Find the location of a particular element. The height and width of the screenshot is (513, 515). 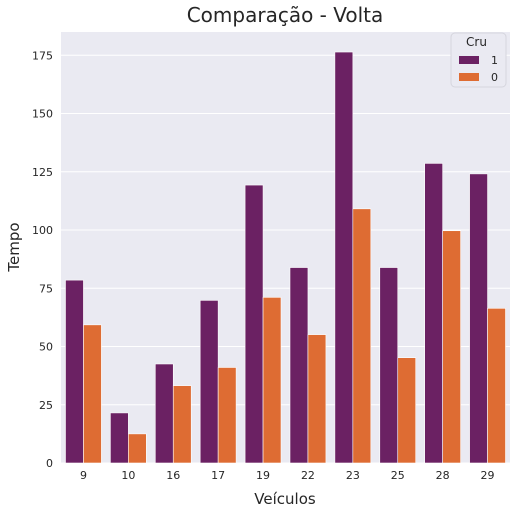

x-tick-label: 25 is located at coordinates (398, 475).